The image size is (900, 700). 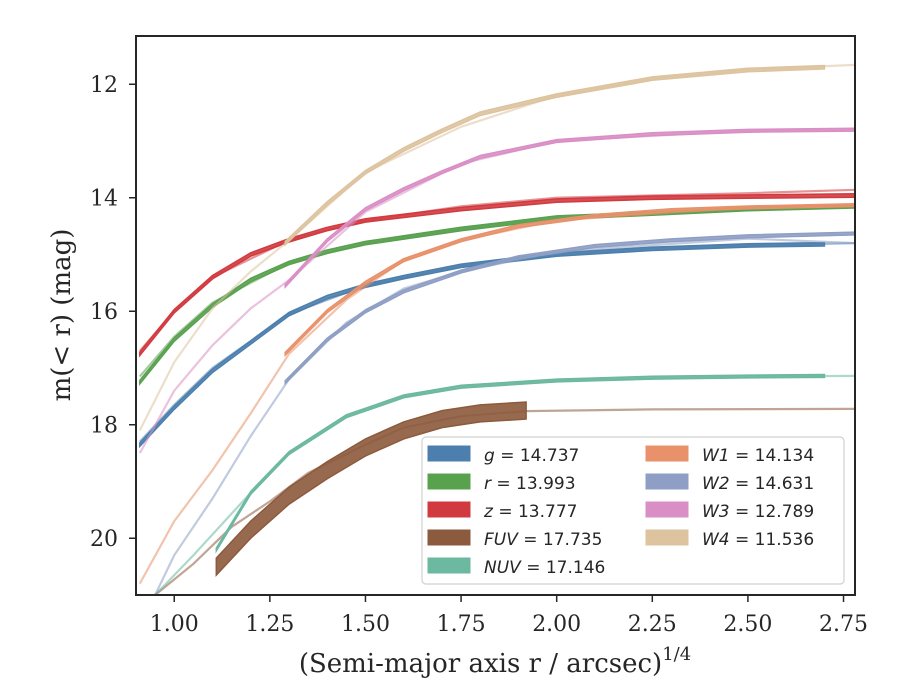 What do you see at coordinates (543, 540) in the screenshot?
I see `legend-label-fuv: FUV = 17.735` at bounding box center [543, 540].